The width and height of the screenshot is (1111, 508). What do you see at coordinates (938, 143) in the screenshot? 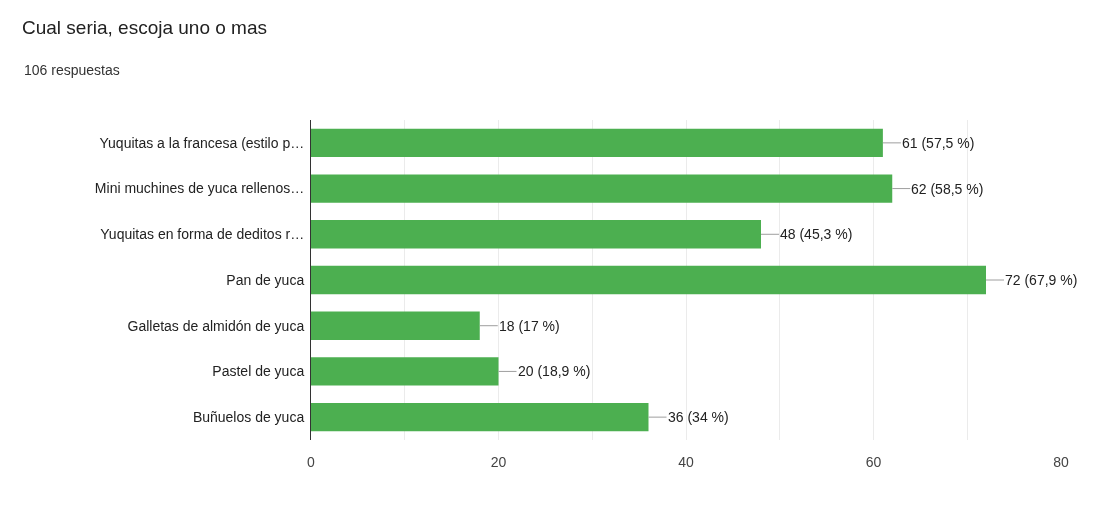
I see `data-label: 61 (57,5 %)` at bounding box center [938, 143].